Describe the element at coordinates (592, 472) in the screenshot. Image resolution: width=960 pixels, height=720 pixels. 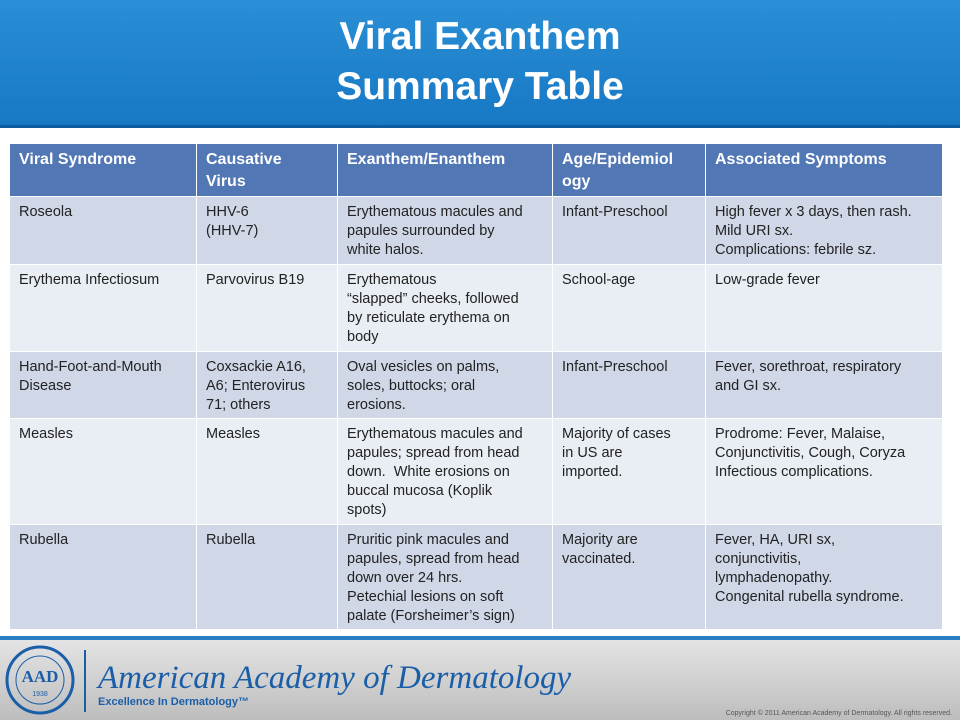
I see `cell-line: imported.` at that location.